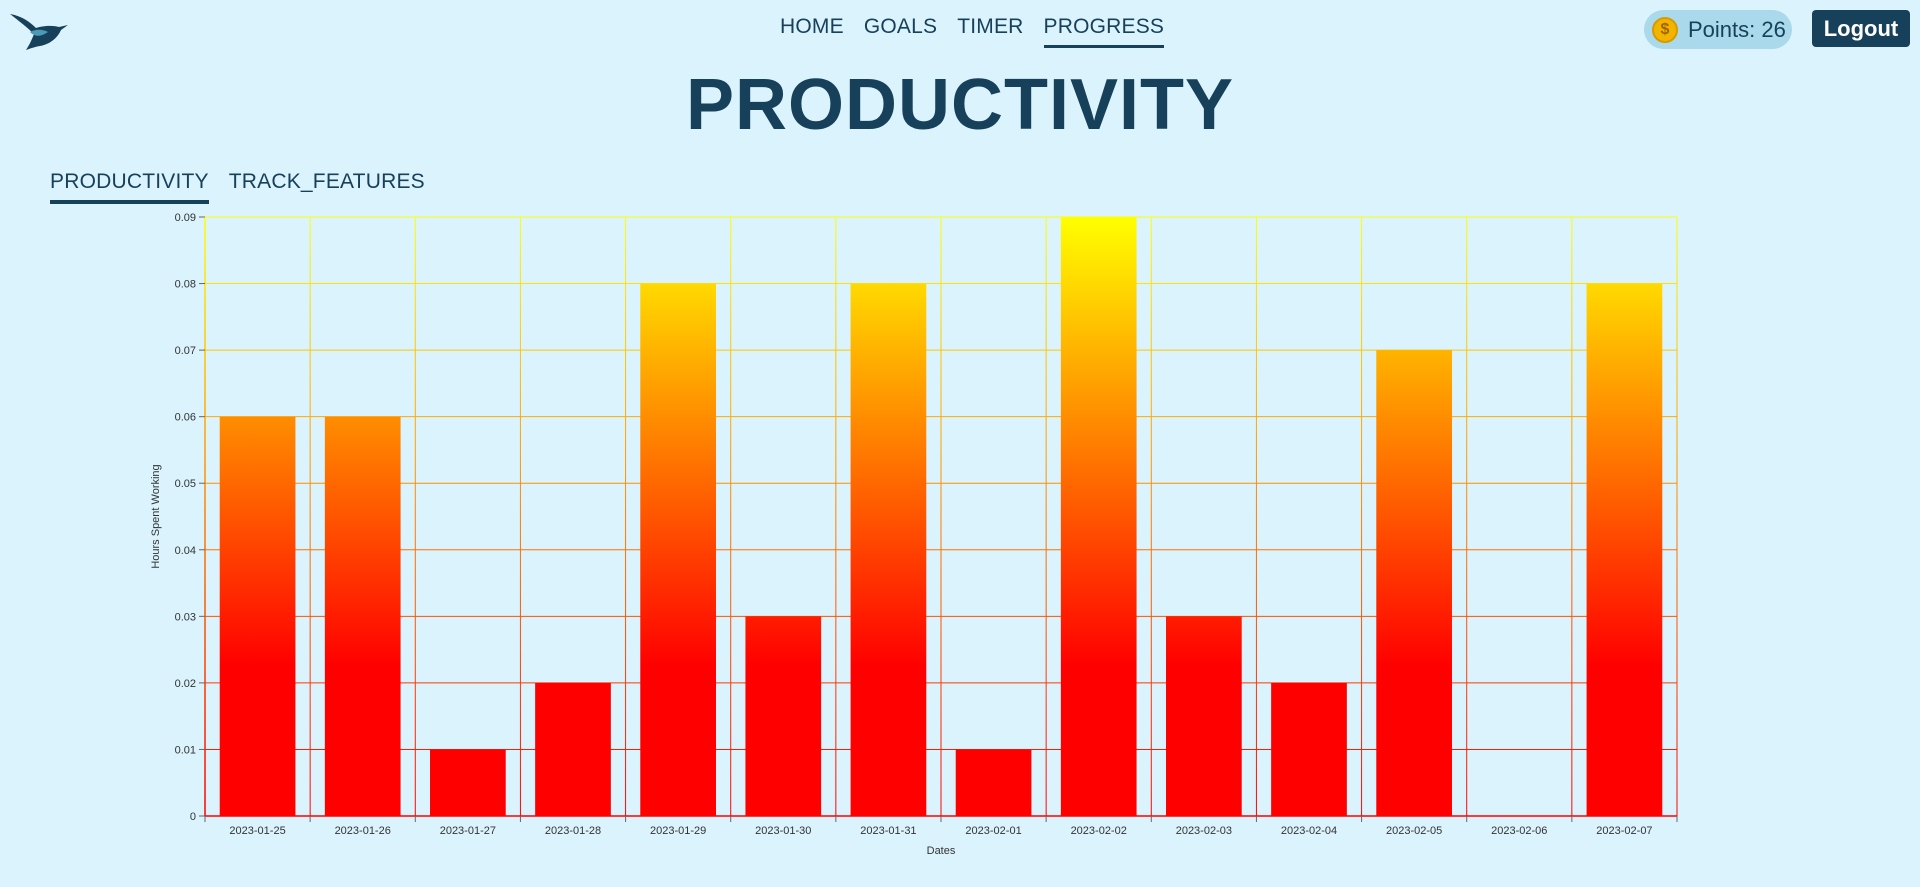 This screenshot has height=887, width=1920. I want to click on x-tick-label: 2023-01-31, so click(888, 831).